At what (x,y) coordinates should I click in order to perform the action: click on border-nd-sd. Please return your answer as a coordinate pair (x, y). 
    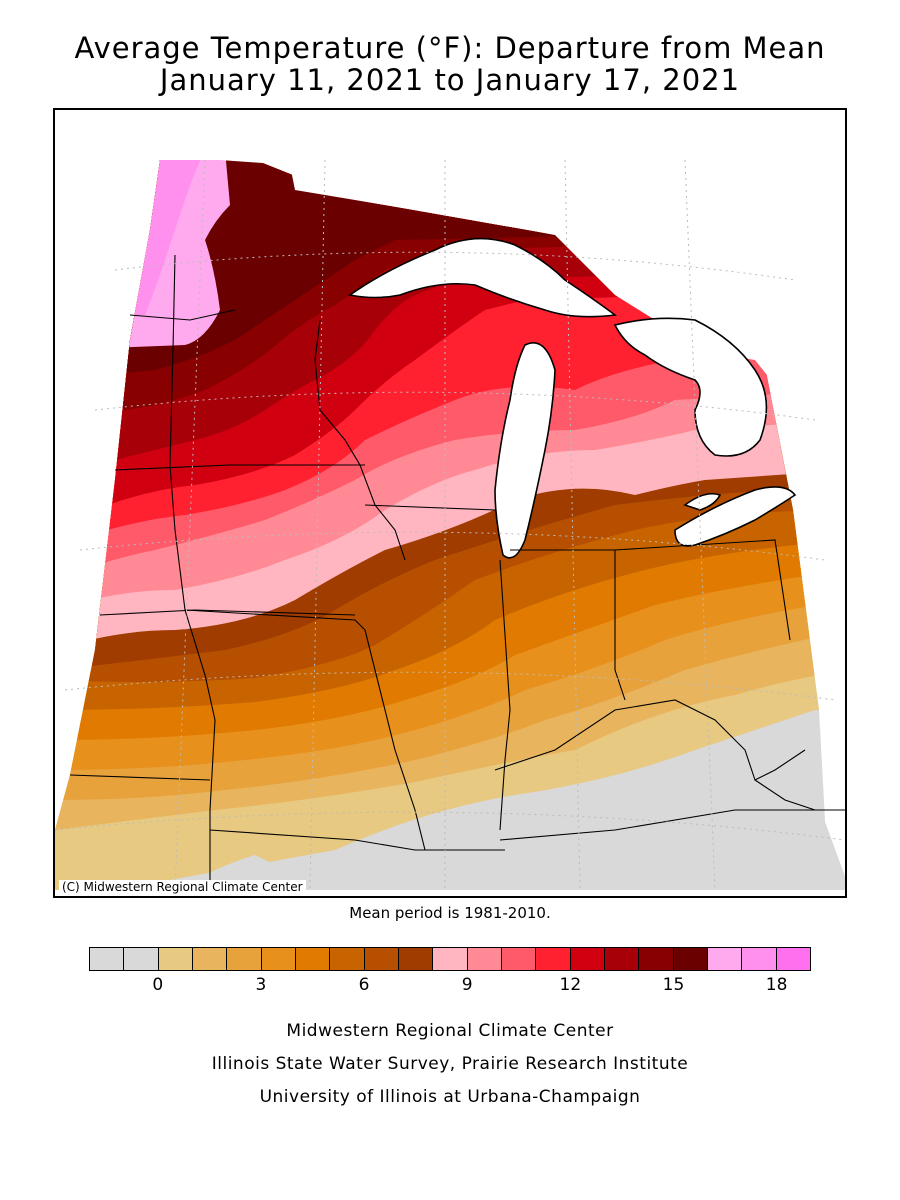
    Looking at the image, I should click on (239, 467).